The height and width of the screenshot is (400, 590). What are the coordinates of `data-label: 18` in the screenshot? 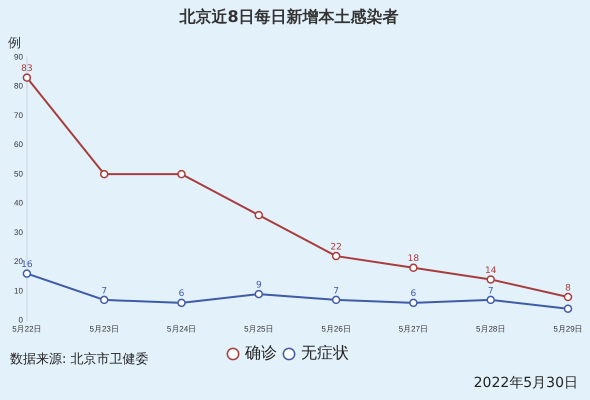 It's located at (414, 259).